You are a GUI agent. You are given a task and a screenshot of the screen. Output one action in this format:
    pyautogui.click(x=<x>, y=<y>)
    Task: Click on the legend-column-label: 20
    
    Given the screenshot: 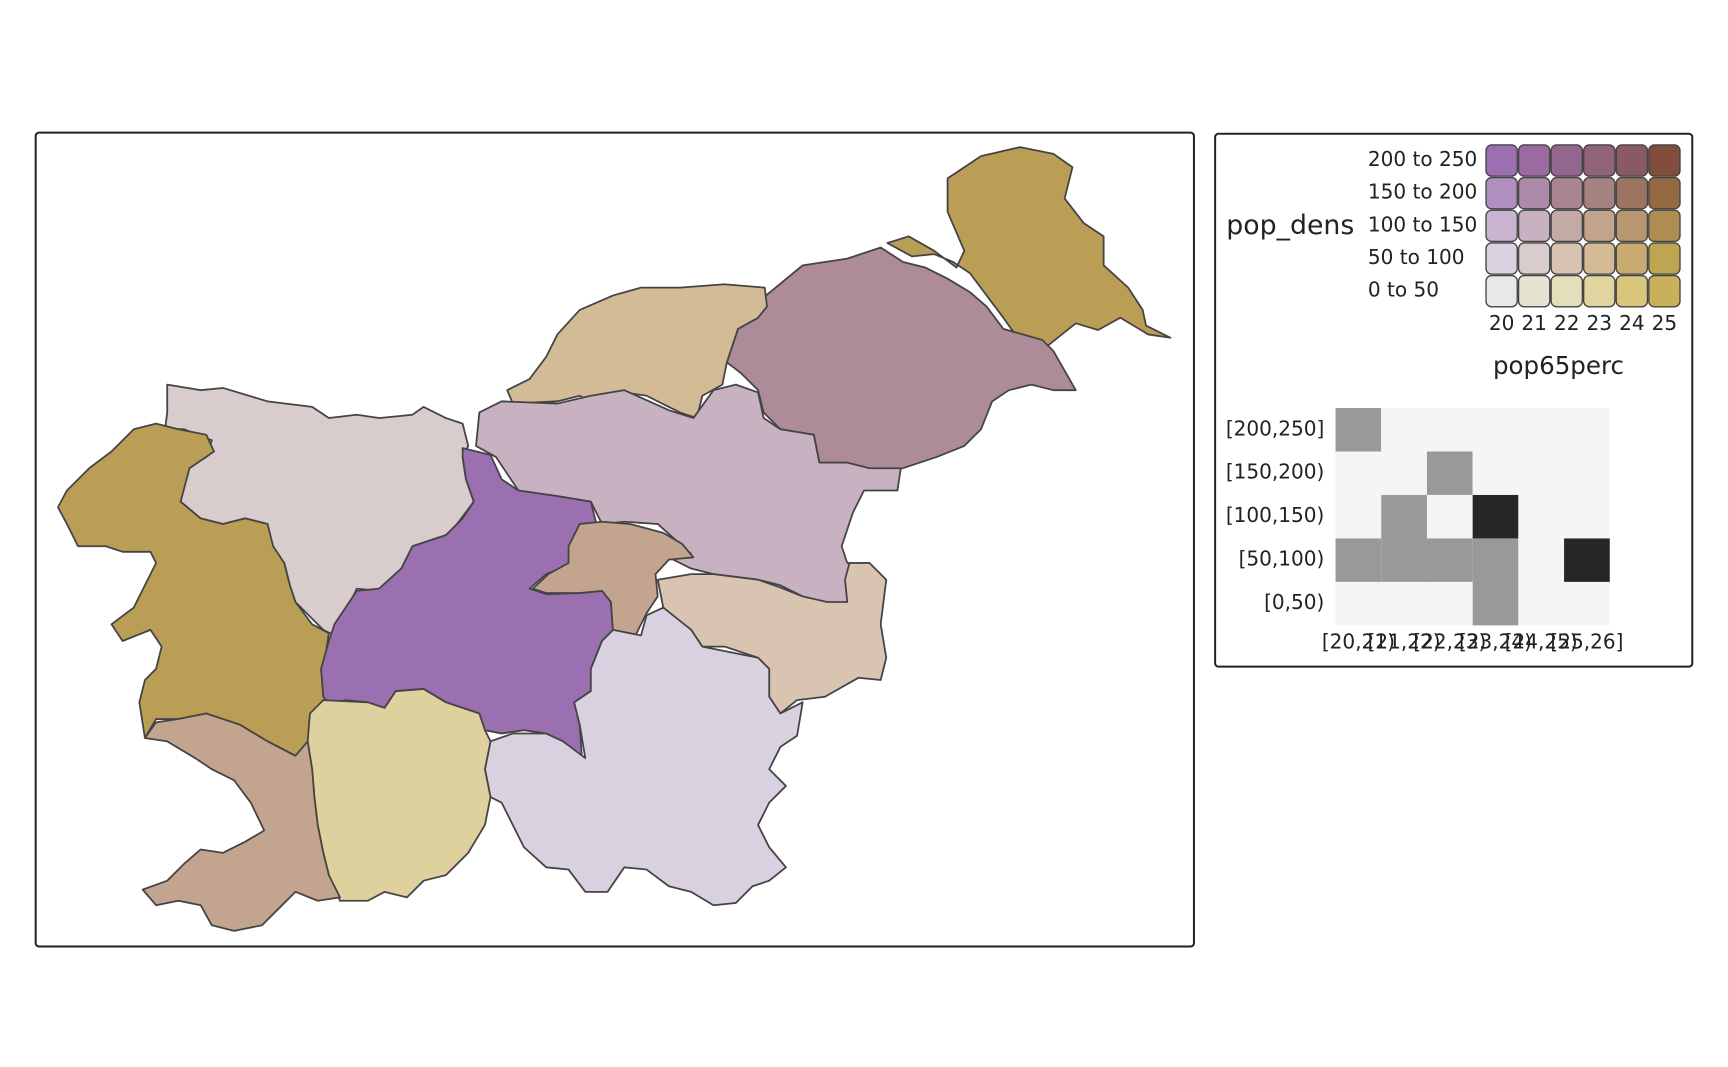 What is the action you would take?
    pyautogui.click(x=1502, y=323)
    